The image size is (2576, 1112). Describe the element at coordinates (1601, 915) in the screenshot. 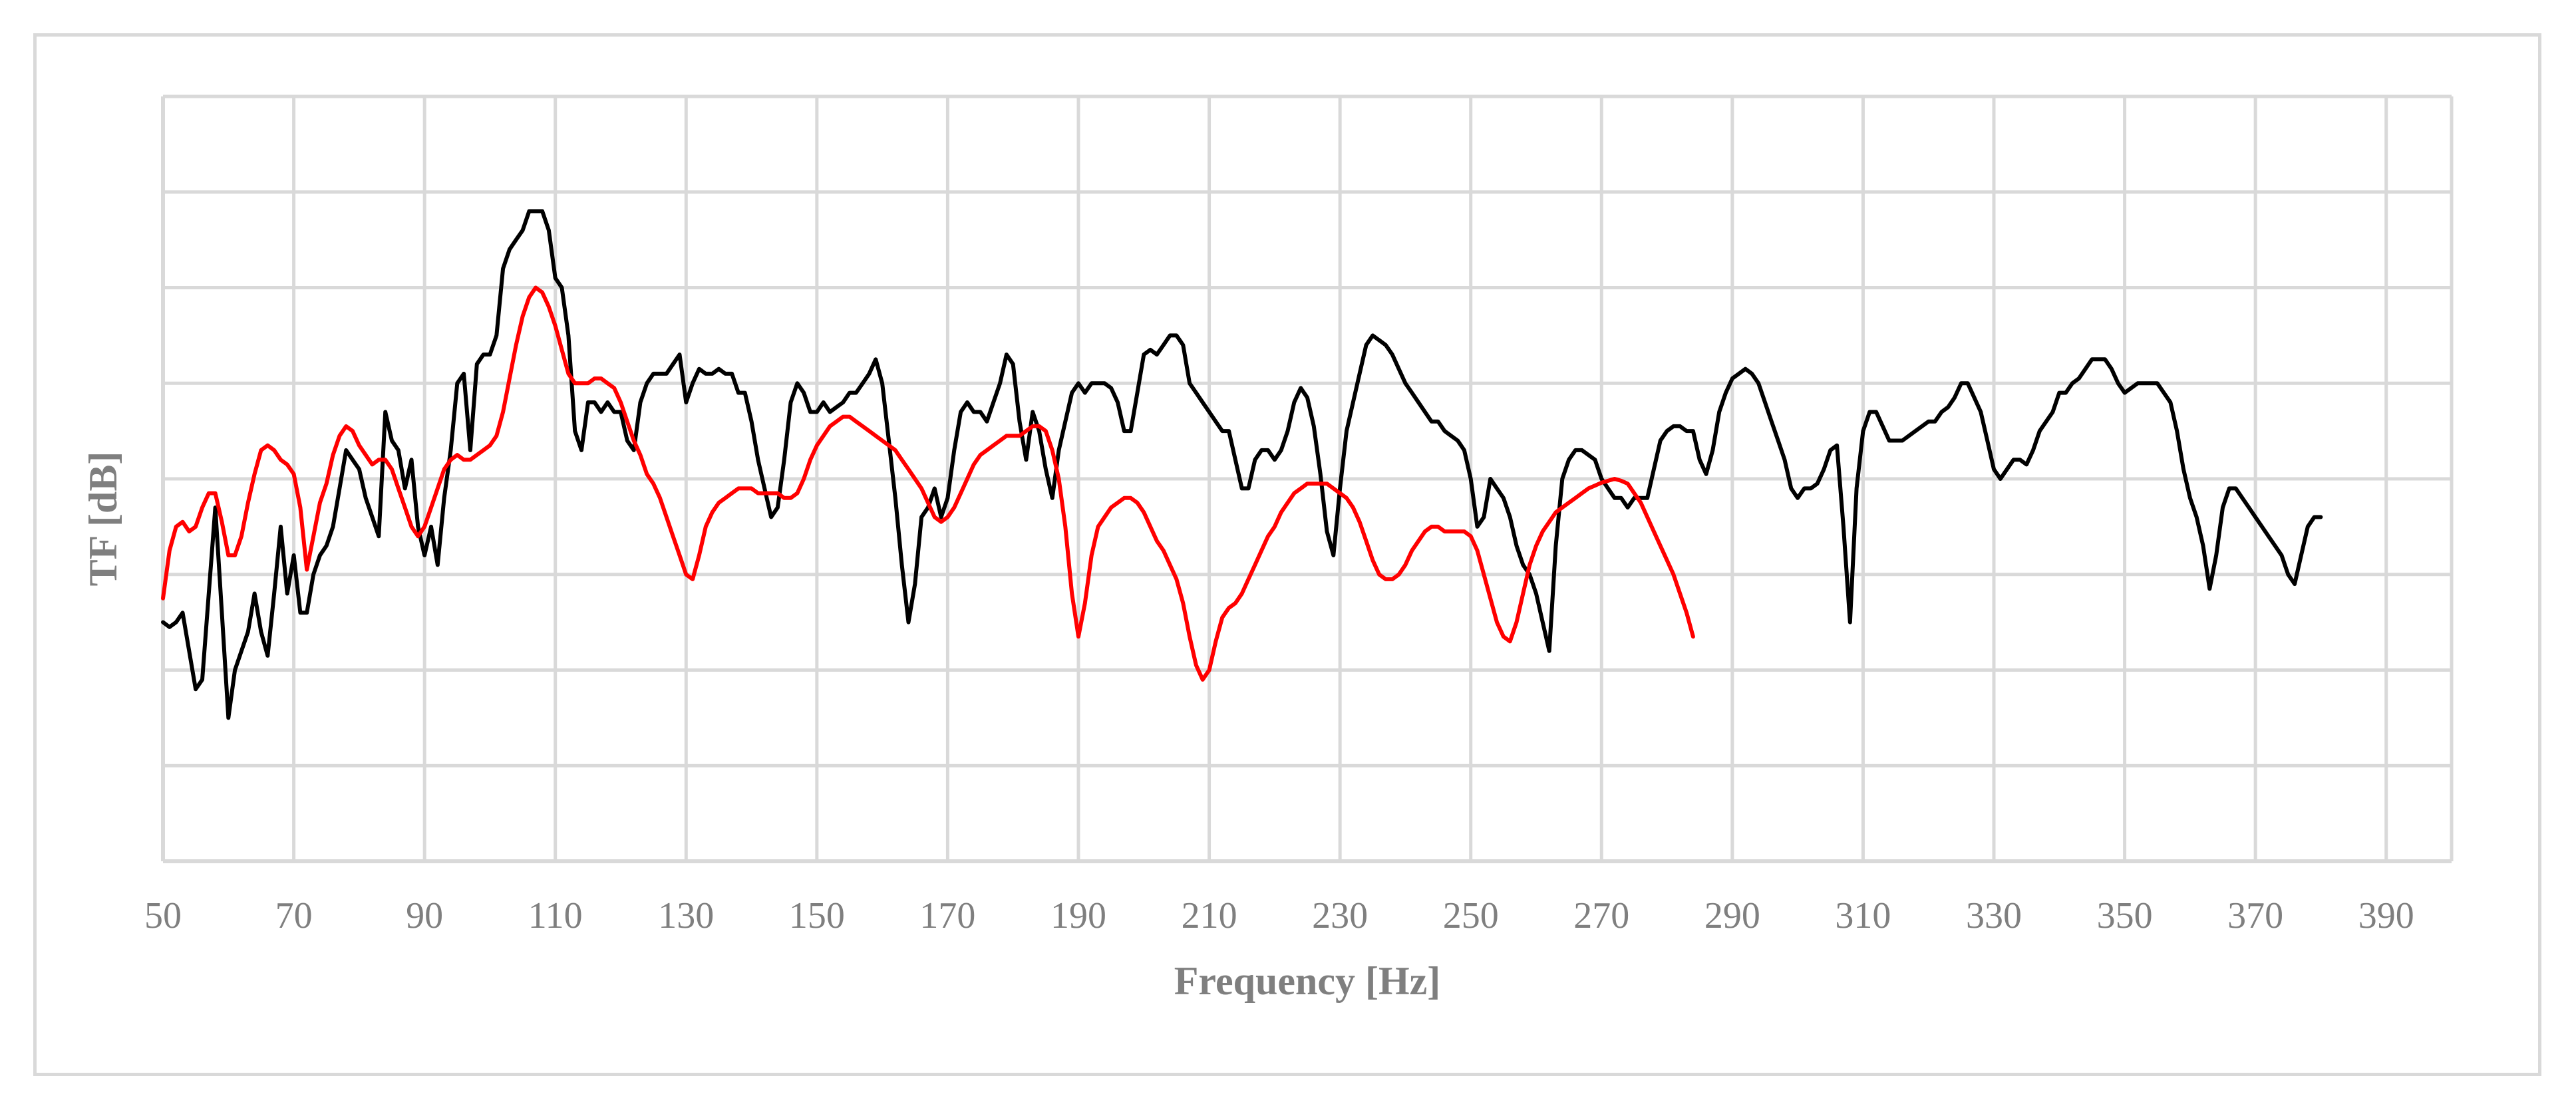

I see `x-tick-label: 270` at that location.